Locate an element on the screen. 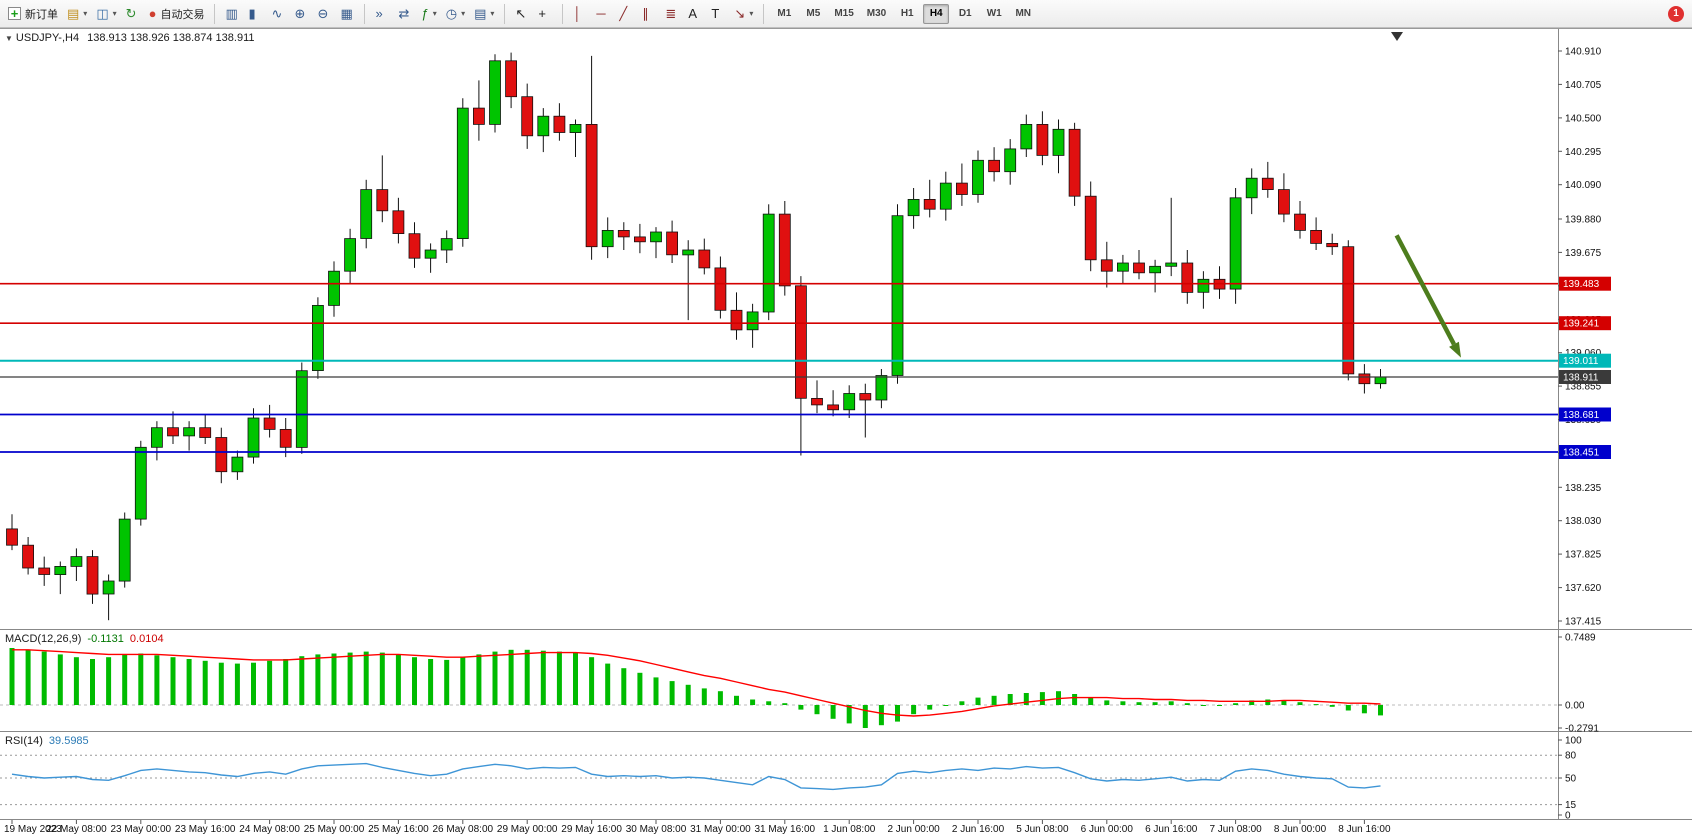 This screenshot has height=837, width=1692. timeframe-h1: H1 is located at coordinates (907, 14).